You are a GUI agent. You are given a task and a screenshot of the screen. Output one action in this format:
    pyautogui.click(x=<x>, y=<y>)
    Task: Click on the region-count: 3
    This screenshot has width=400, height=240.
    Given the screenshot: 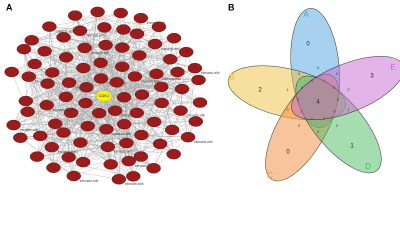 What is the action you would take?
    pyautogui.click(x=372, y=77)
    